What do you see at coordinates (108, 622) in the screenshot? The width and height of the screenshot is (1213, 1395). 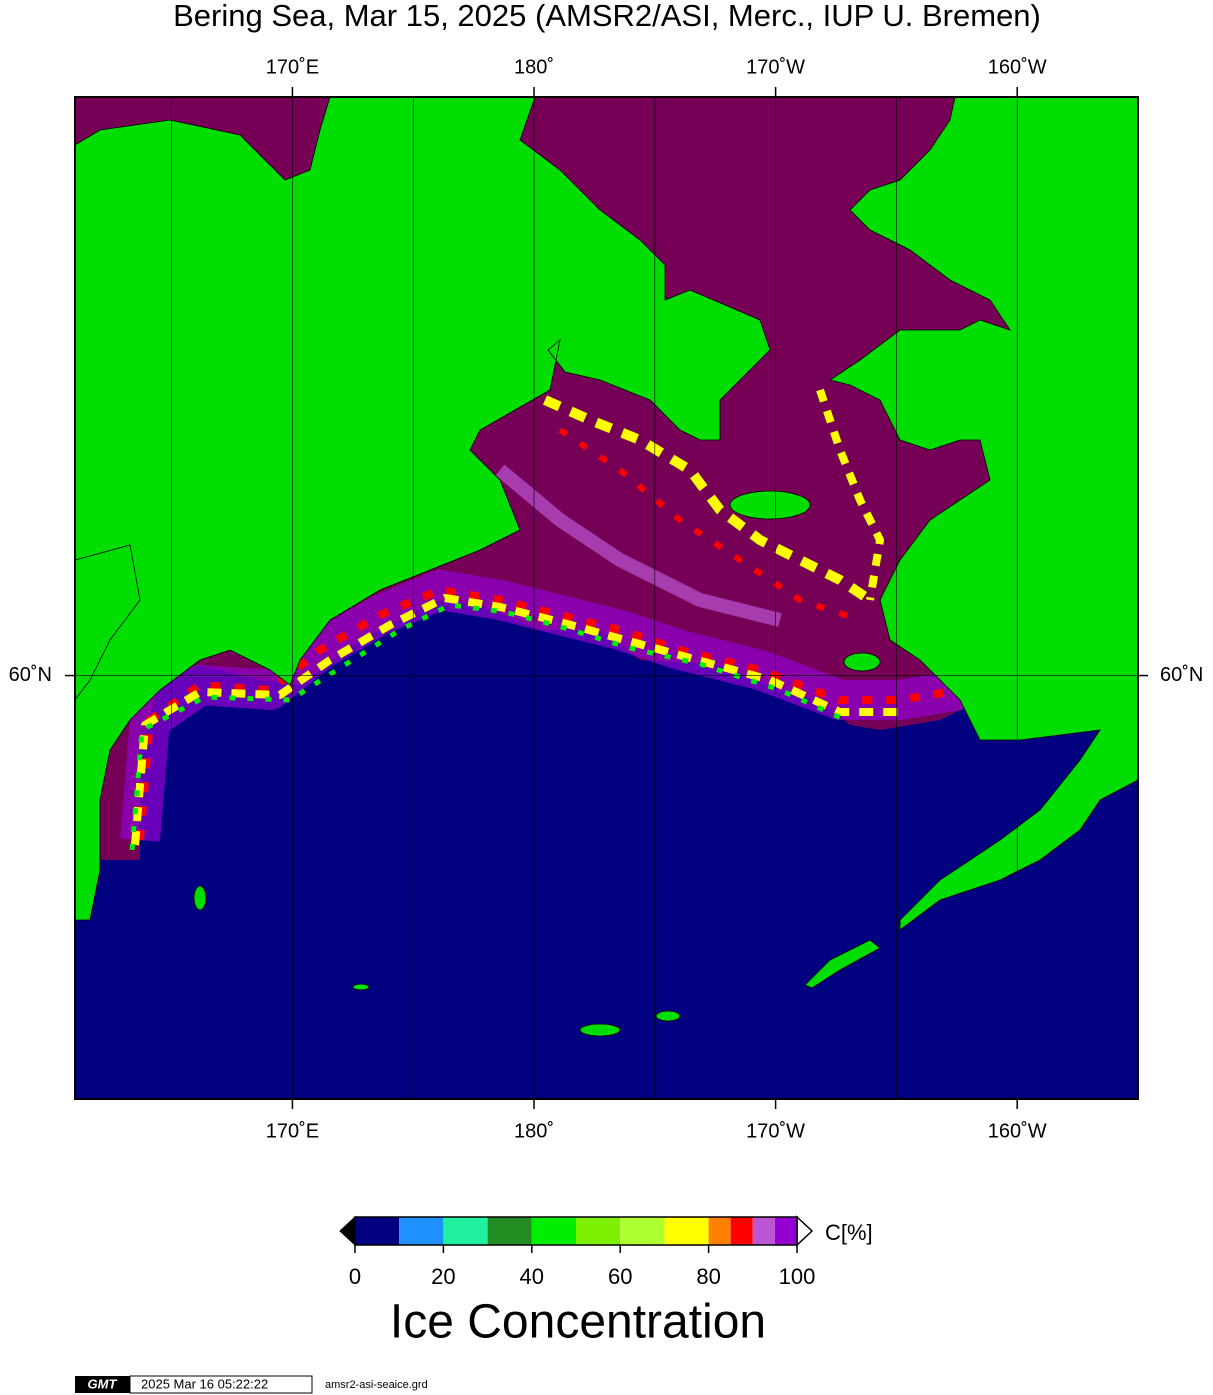 I see `land-kamchatka` at bounding box center [108, 622].